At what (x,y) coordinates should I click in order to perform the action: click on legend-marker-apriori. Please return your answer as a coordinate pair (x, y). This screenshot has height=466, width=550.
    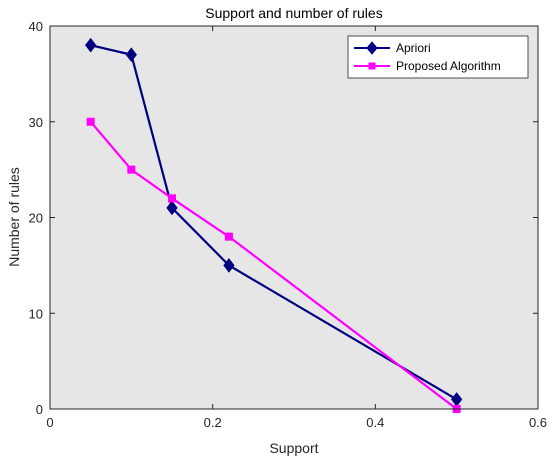
    Looking at the image, I should click on (372, 48).